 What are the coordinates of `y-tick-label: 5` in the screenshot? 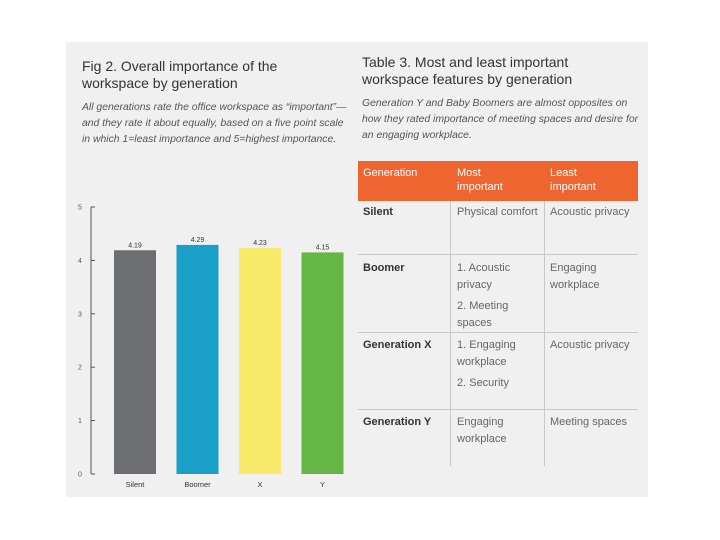 It's located at (80, 208).